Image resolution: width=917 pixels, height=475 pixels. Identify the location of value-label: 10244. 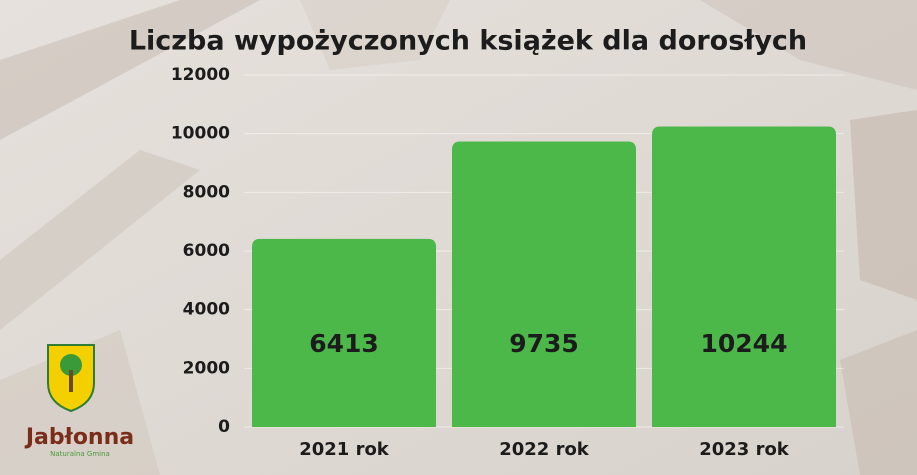
(744, 343).